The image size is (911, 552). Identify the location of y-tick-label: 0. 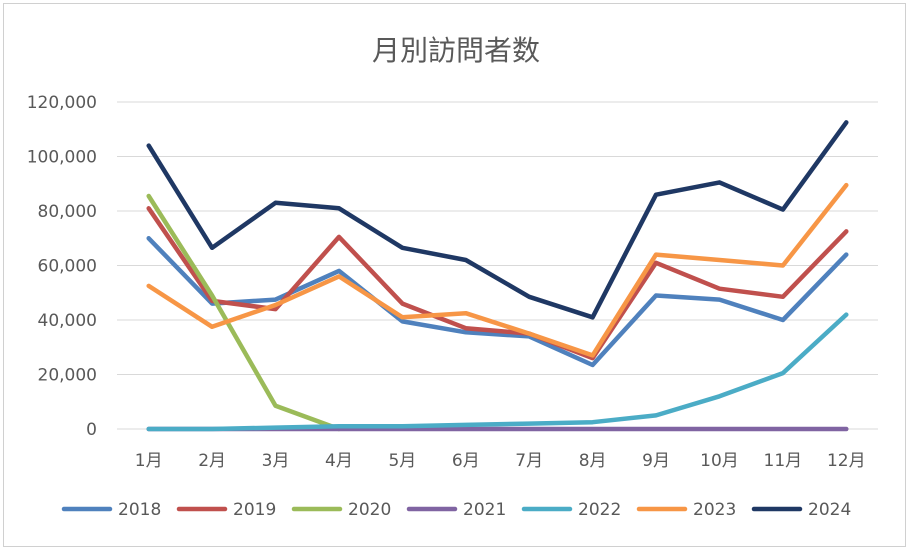
(91, 430).